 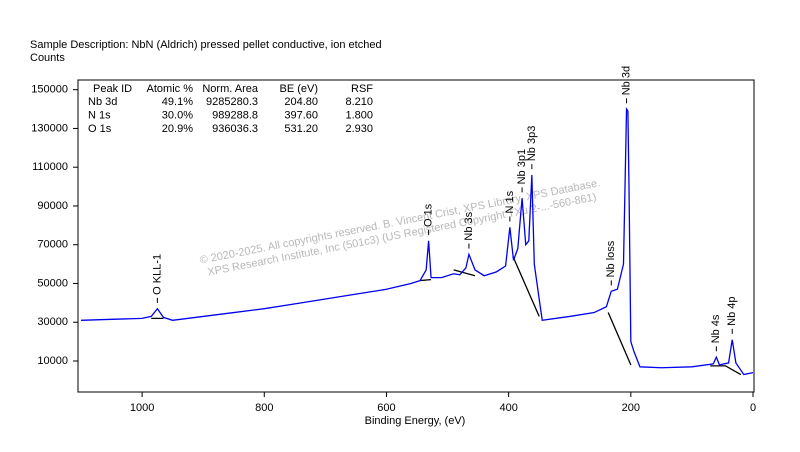 I want to click on y-tick-label: 90000, so click(x=52, y=206).